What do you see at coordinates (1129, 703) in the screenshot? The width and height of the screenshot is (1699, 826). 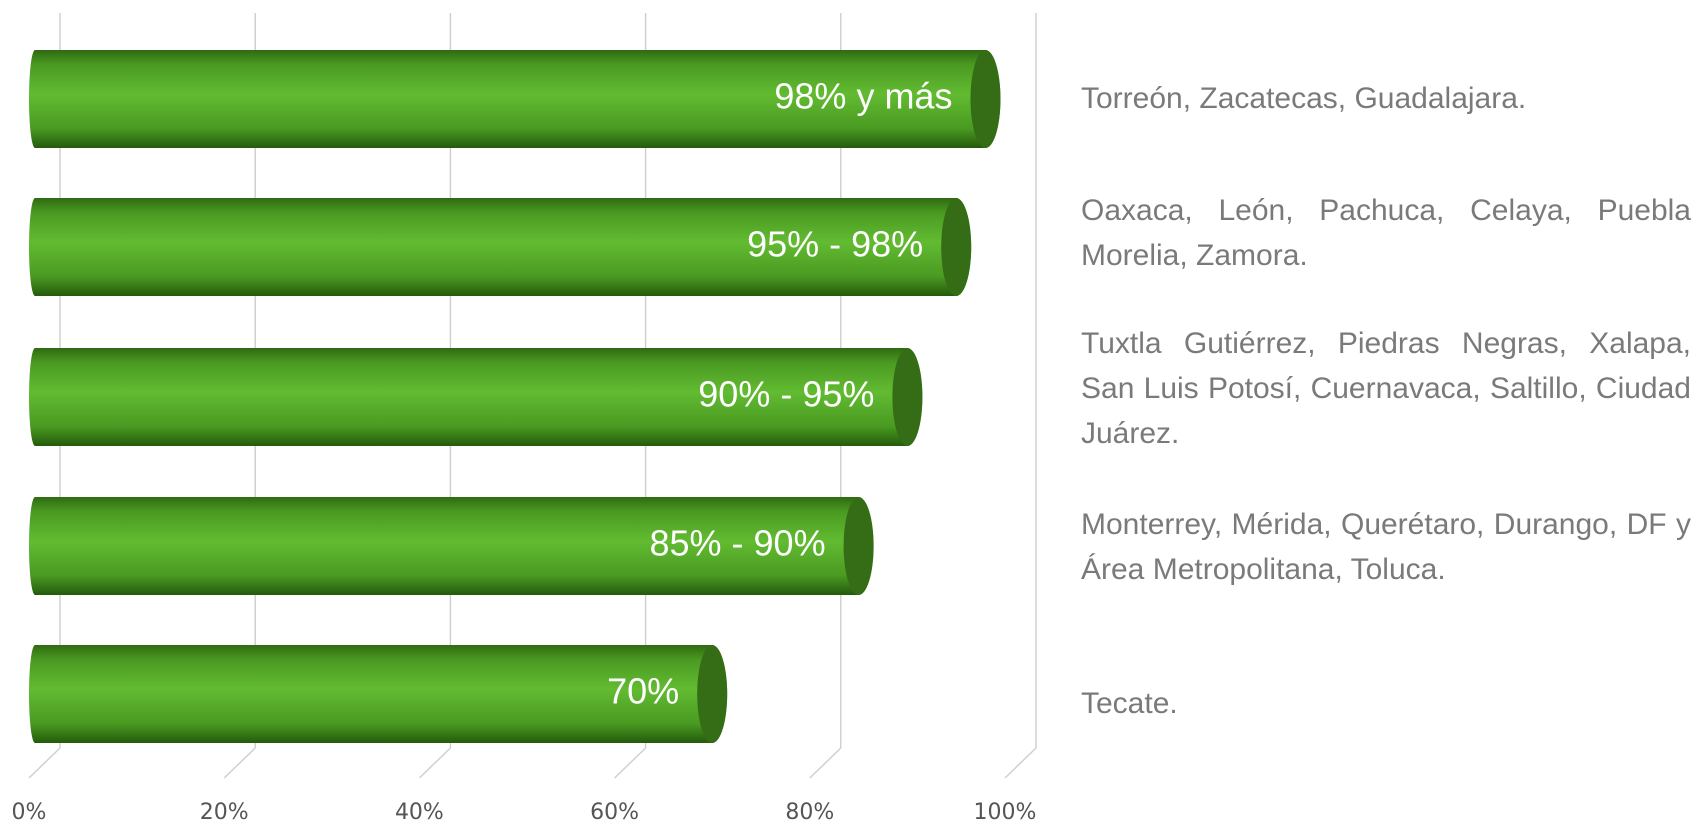 I see `category-label: Tecate.` at bounding box center [1129, 703].